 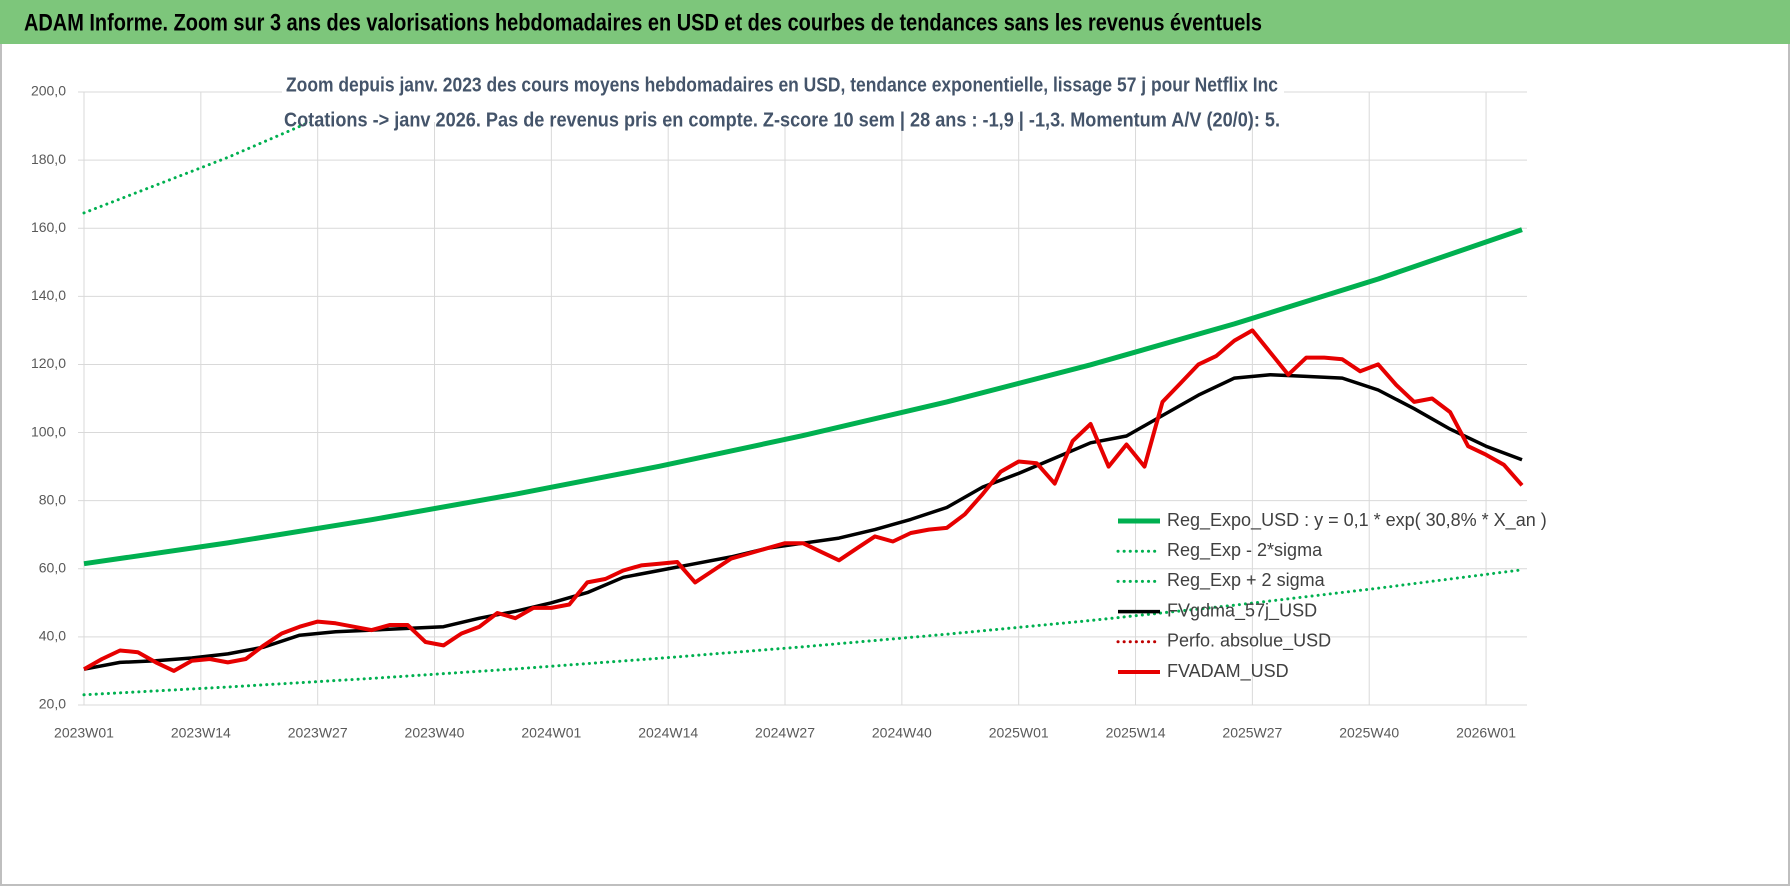 What do you see at coordinates (52, 636) in the screenshot?
I see `y-tick-label: 40,0` at bounding box center [52, 636].